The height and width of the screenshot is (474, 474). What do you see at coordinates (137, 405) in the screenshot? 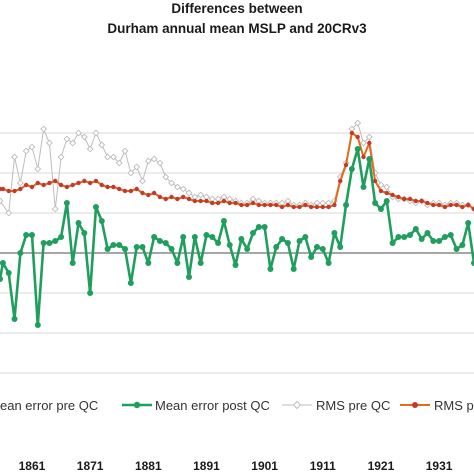
I see `legend-marker-mean-error-post-qc` at bounding box center [137, 405].